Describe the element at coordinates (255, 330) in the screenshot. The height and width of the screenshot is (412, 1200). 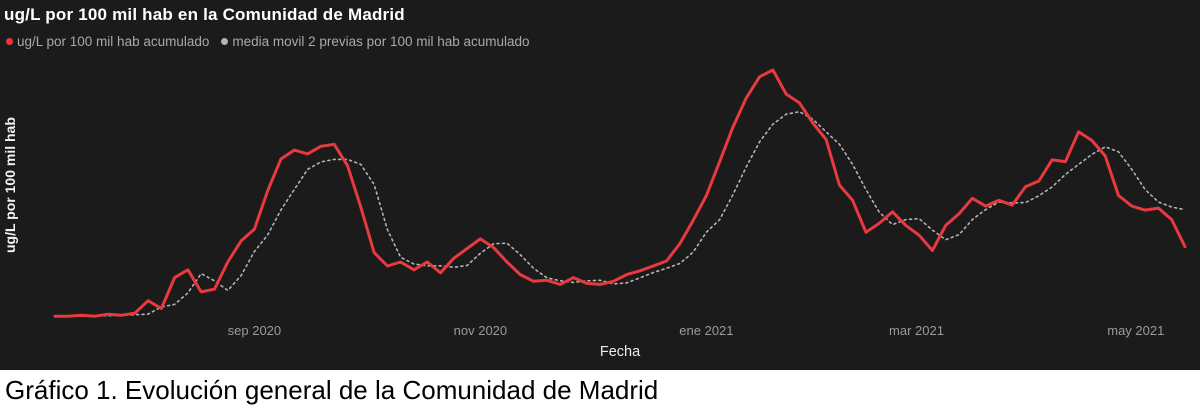
I see `x-tick-label: sep 2020` at that location.